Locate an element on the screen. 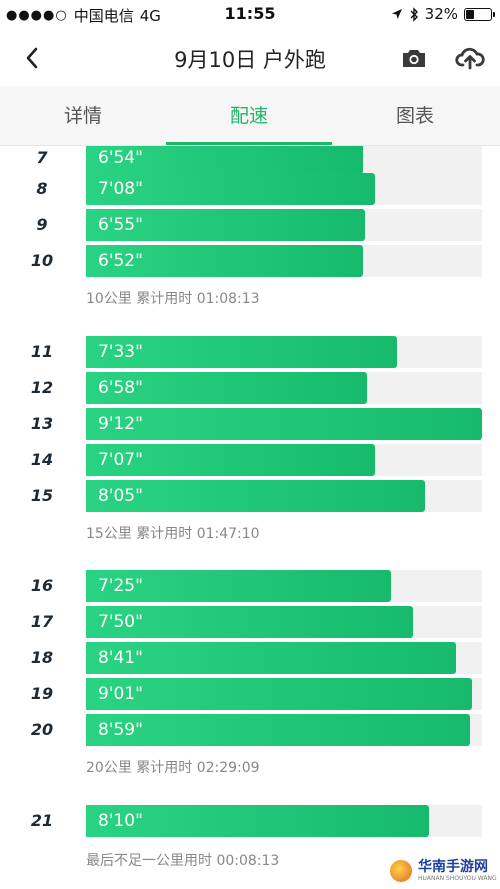 The height and width of the screenshot is (889, 500). split-row: 8 7'08" is located at coordinates (250, 189).